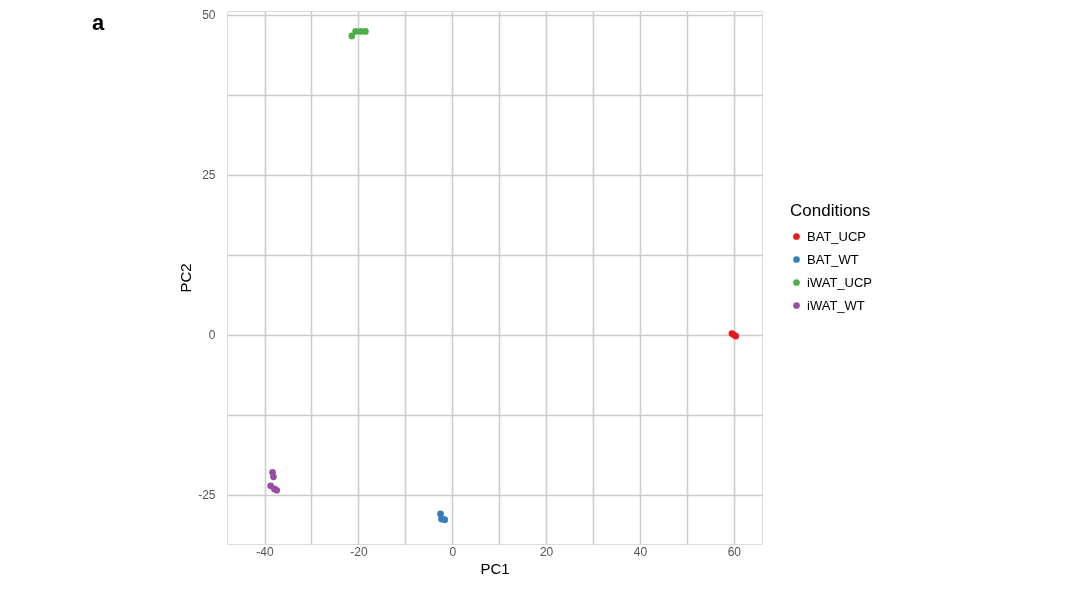 This screenshot has width=1066, height=596. I want to click on legend-label: BAT_WT, so click(833, 259).